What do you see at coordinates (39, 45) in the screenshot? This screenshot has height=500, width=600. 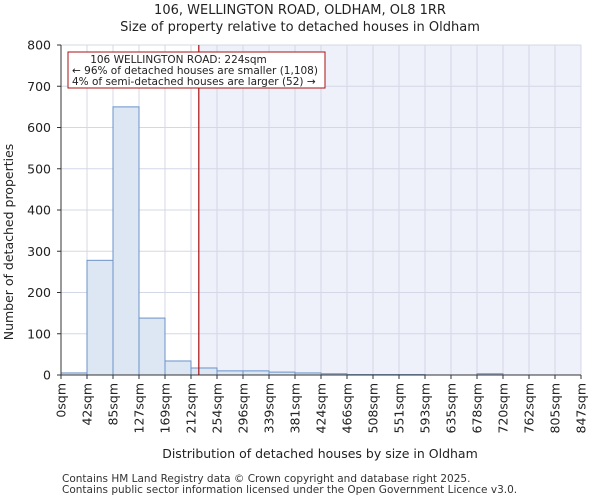 I see `y-tick-label: 800` at bounding box center [39, 45].